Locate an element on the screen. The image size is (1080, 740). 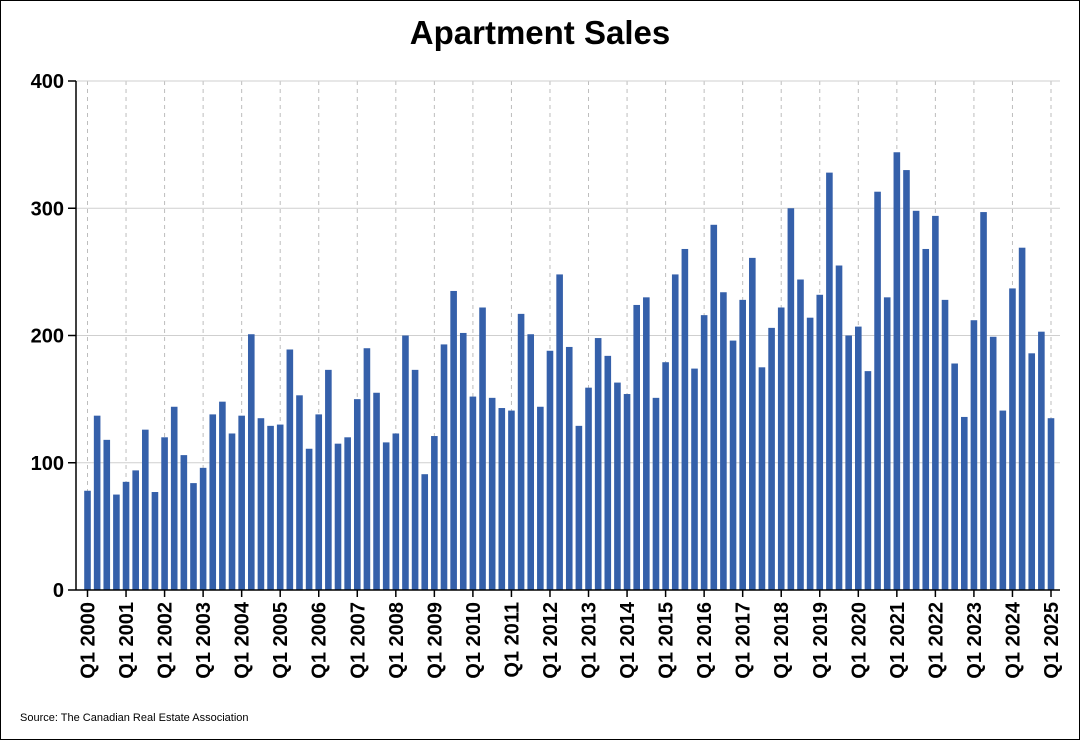
x-tick-label: Q1 2017 is located at coordinates (744, 640).